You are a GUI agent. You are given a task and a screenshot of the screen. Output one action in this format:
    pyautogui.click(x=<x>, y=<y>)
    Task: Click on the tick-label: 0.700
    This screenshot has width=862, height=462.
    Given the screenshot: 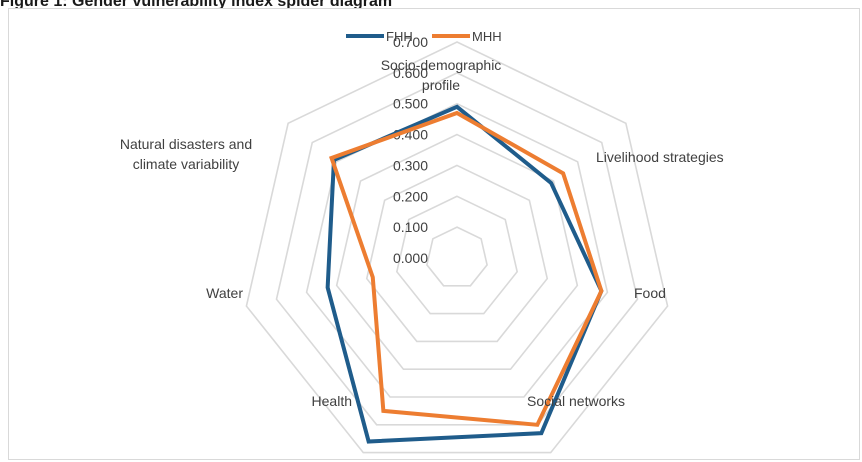 What is the action you would take?
    pyautogui.click(x=410, y=42)
    